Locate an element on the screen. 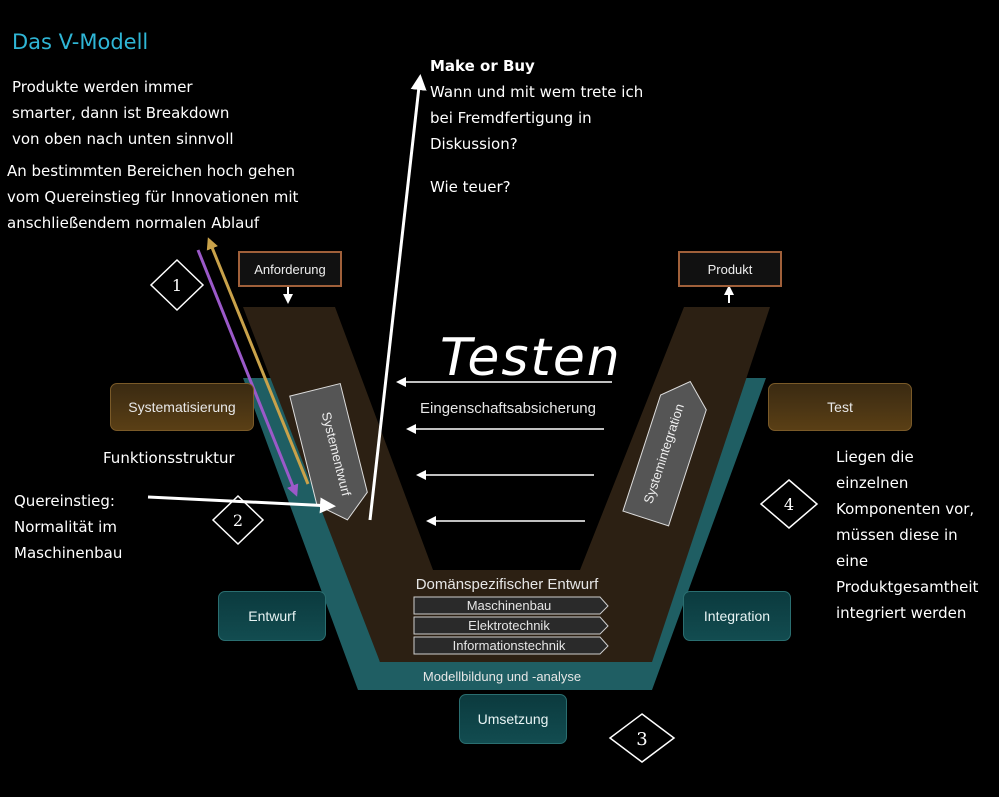 This screenshot has height=797, width=999. quereinstieg-note: Quereinstieg: Normalität im Maschinenbau is located at coordinates (68, 527).